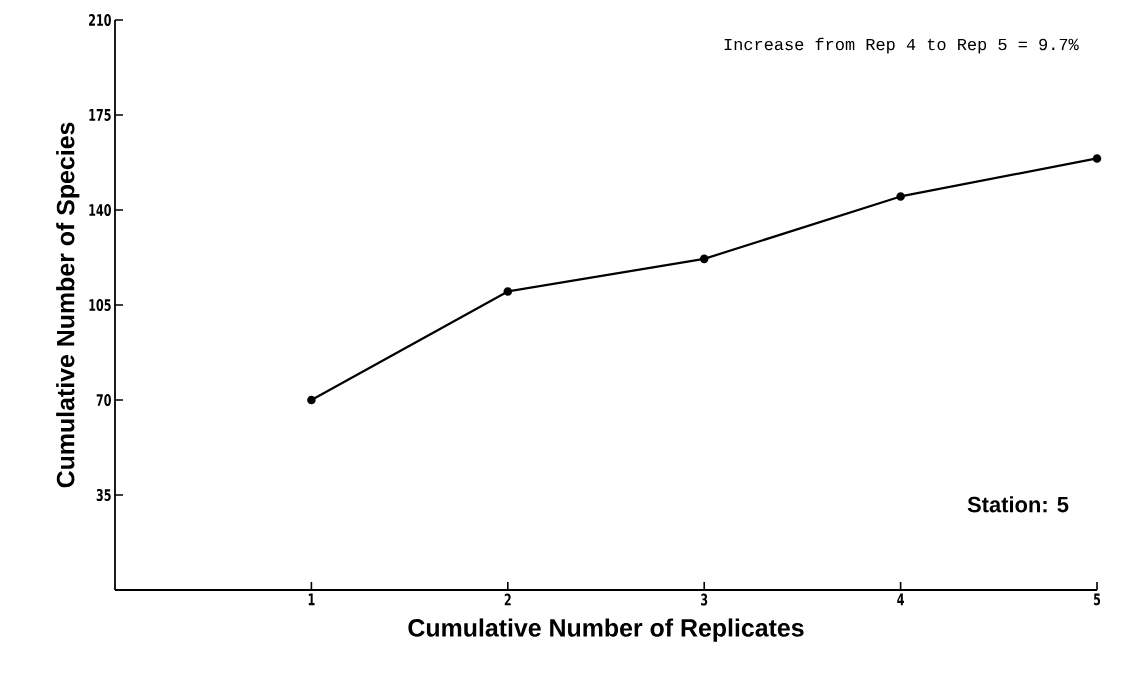 This screenshot has height=679, width=1140. What do you see at coordinates (900, 599) in the screenshot?
I see `x-tick-label: 4` at bounding box center [900, 599].